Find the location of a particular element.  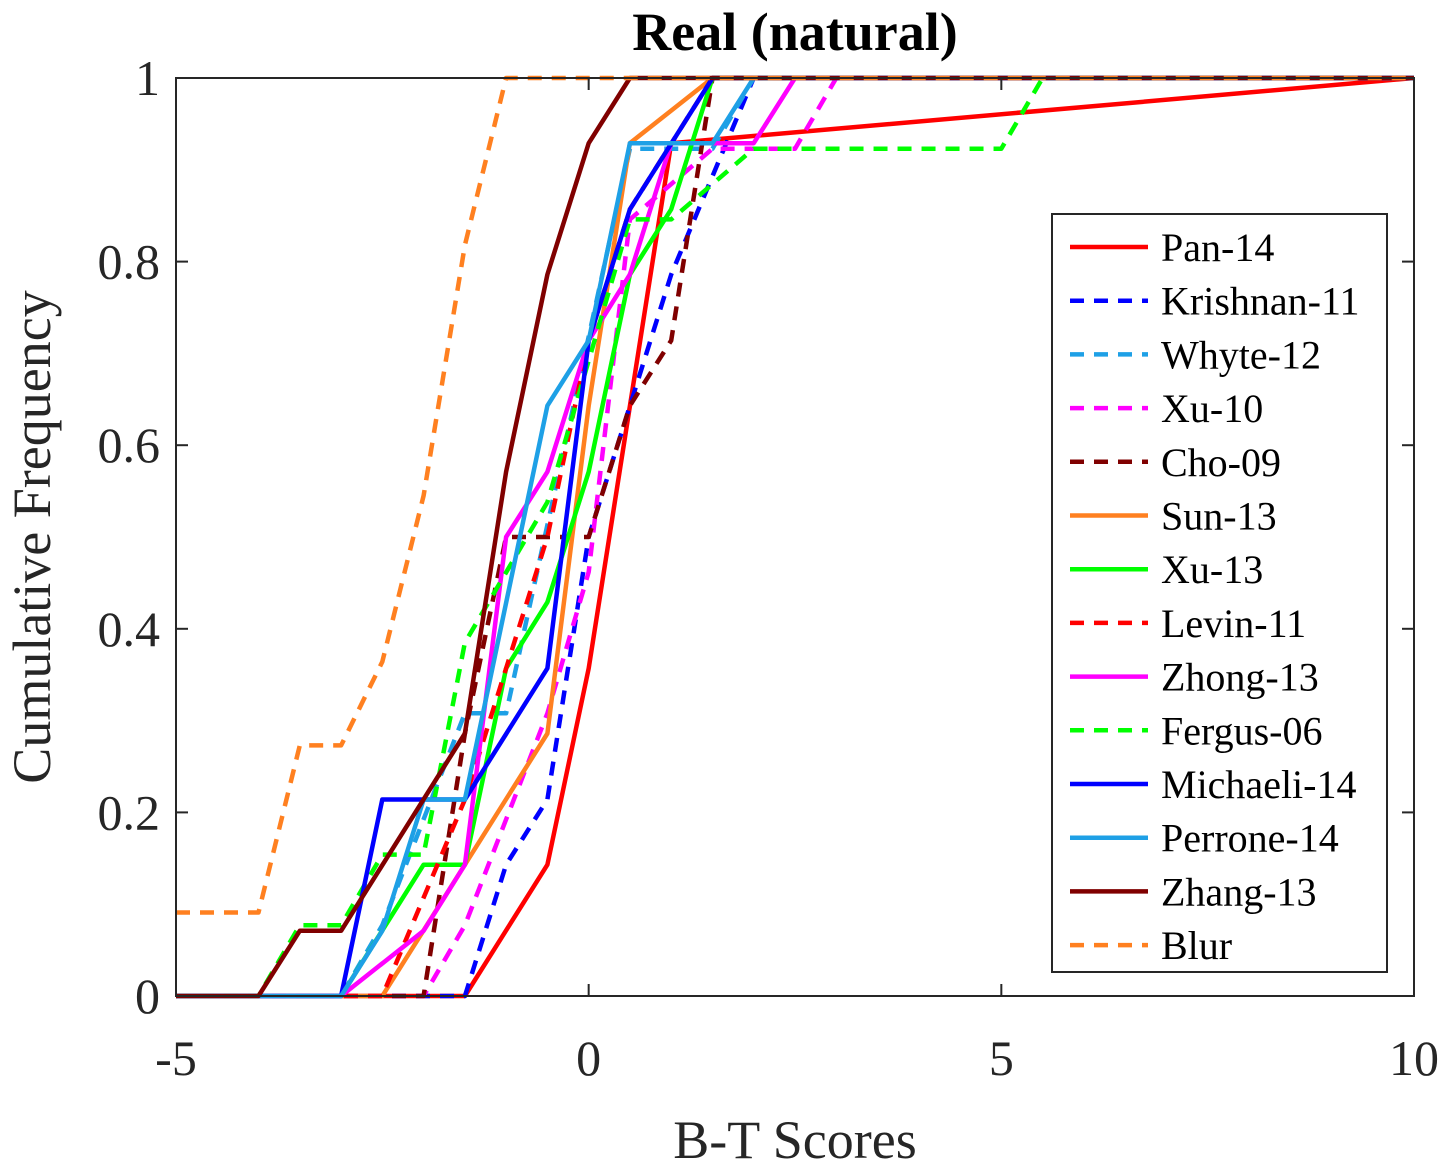

y-tick-label: 0.2 is located at coordinates (129, 812).